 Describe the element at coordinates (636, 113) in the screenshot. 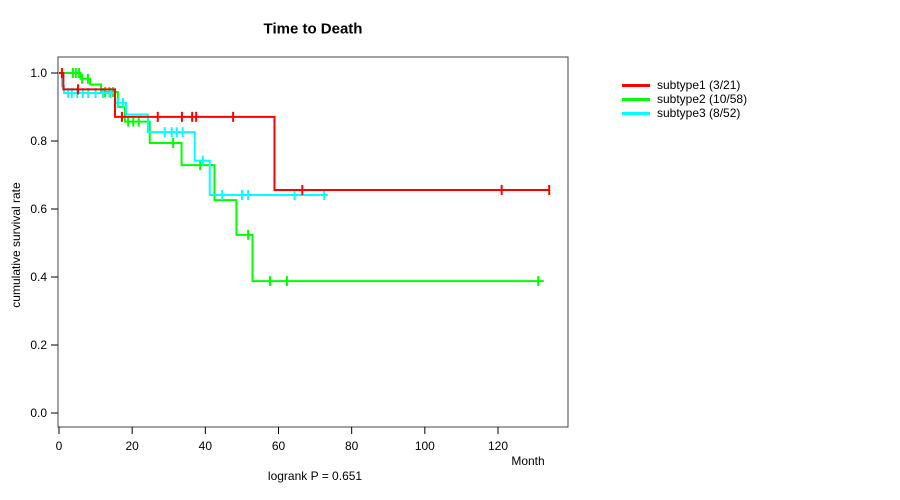

I see `legend-line-subtype3` at that location.